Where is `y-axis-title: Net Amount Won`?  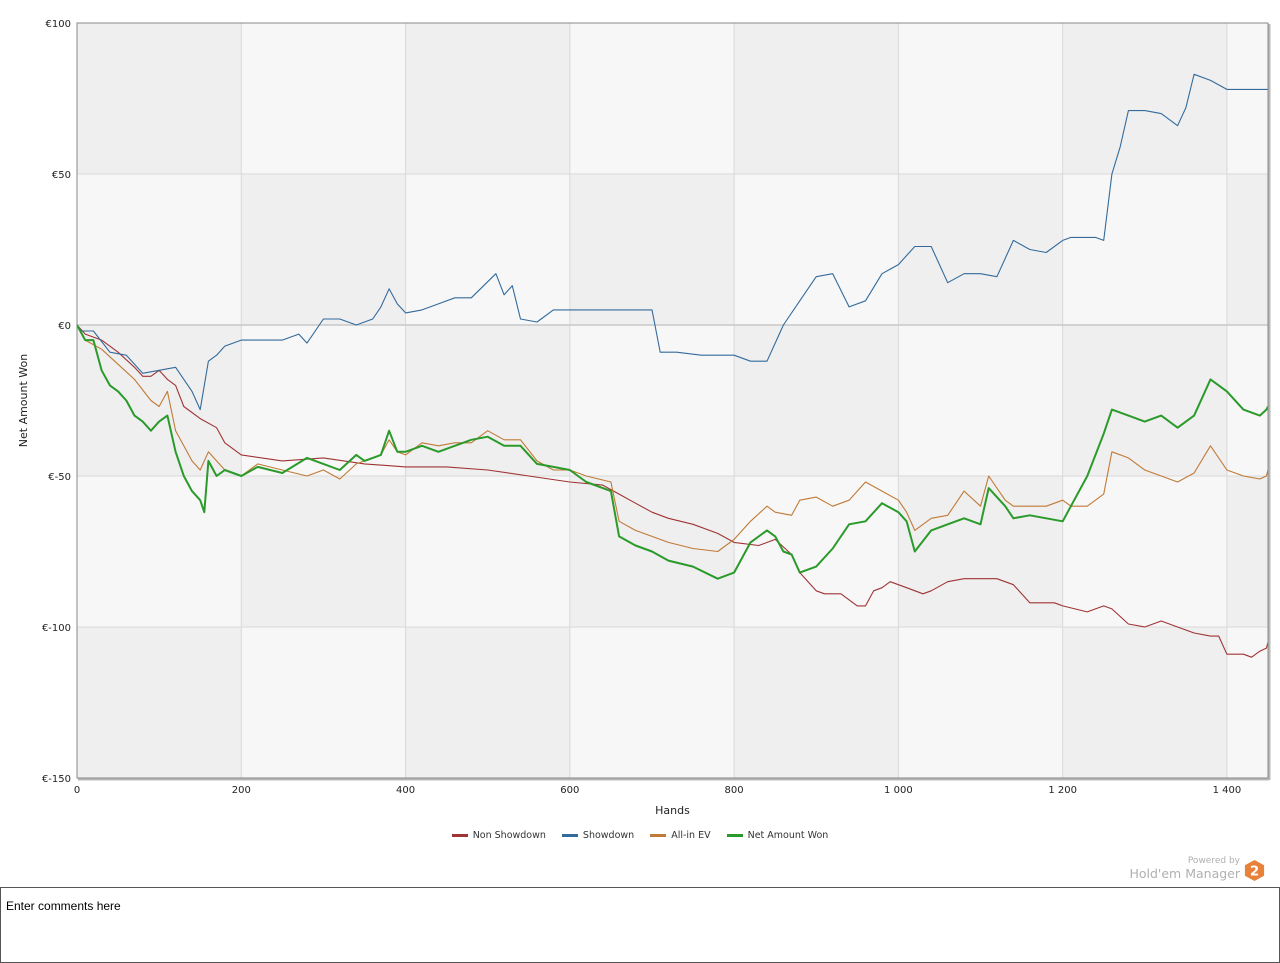 y-axis-title: Net Amount Won is located at coordinates (23, 400).